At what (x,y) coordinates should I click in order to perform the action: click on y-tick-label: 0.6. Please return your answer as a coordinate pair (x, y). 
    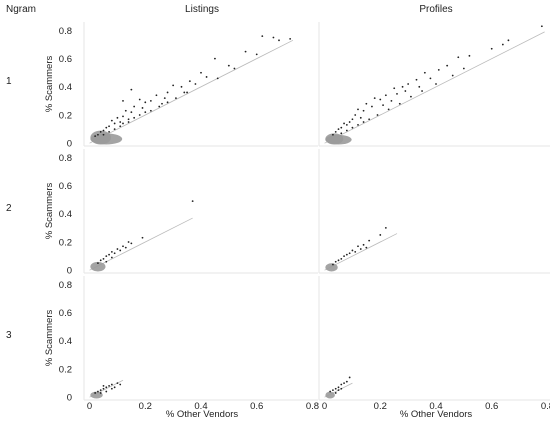
    Looking at the image, I should click on (65, 59).